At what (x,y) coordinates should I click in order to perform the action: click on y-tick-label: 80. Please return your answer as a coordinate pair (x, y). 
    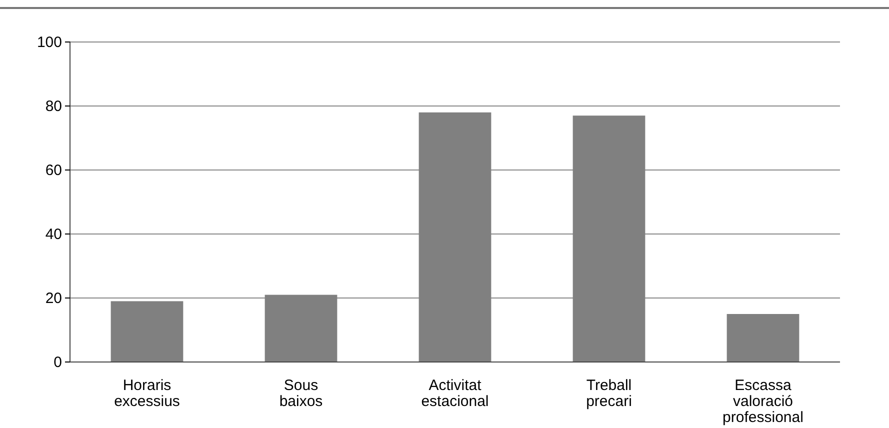
    Looking at the image, I should click on (53, 106).